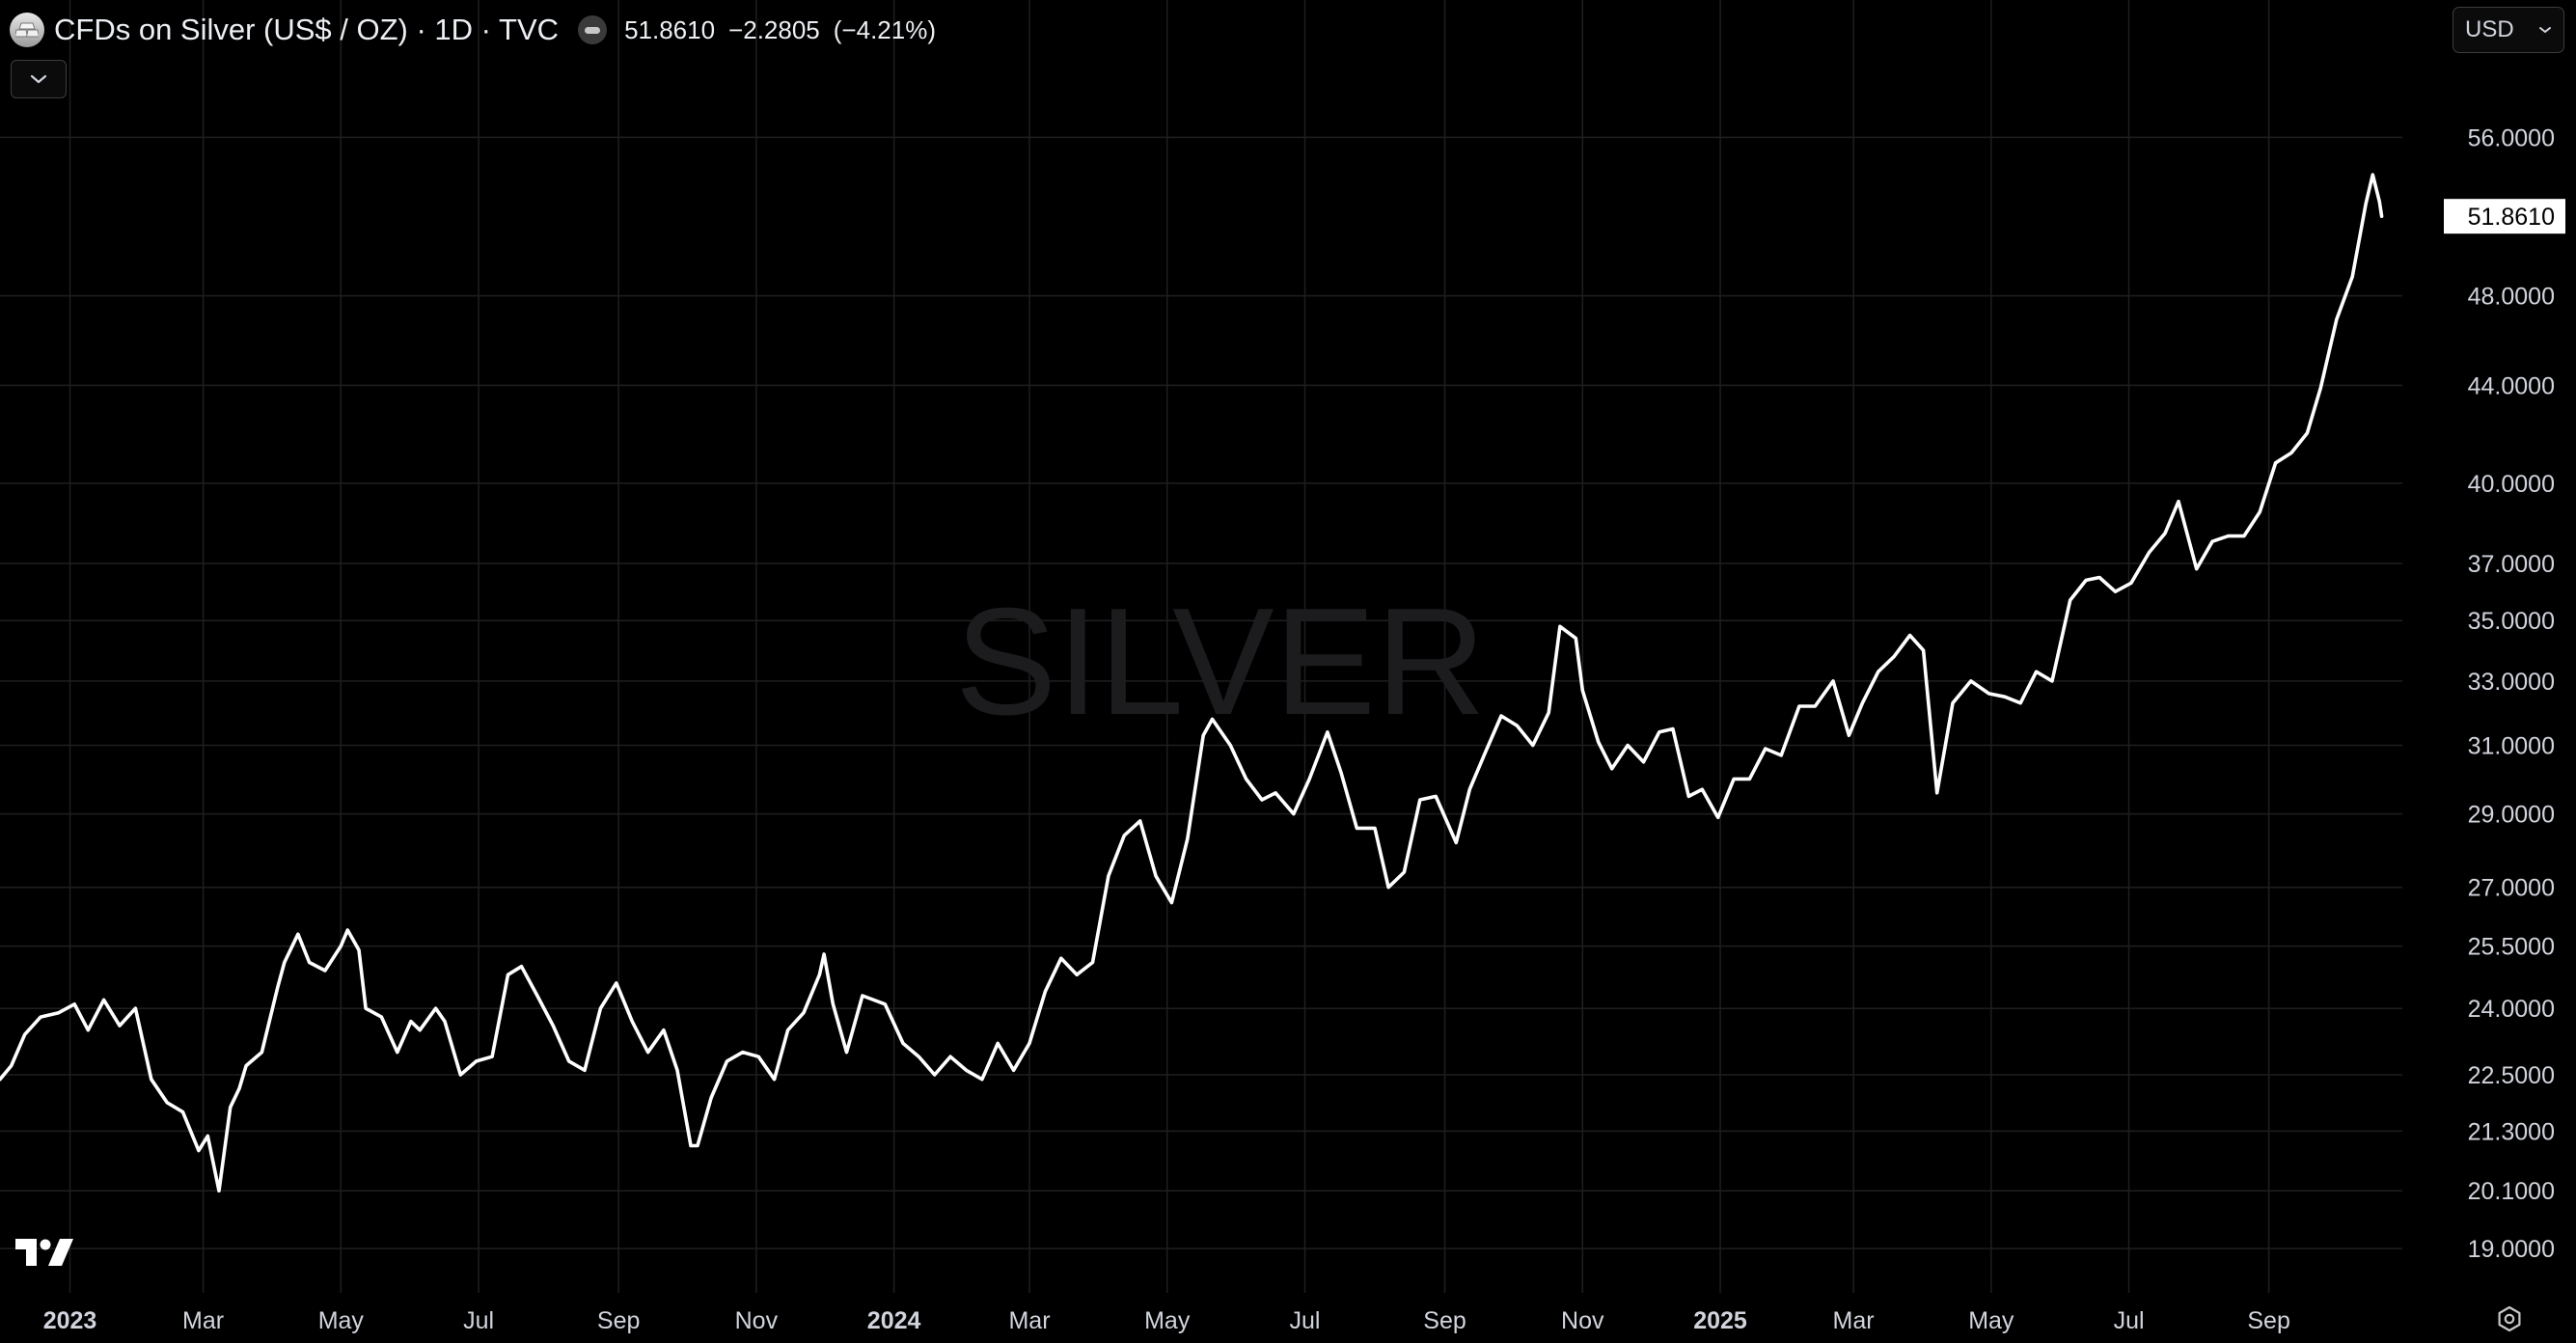  What do you see at coordinates (307, 29) in the screenshot?
I see `symbol-title: CFDs on Silver (US$ / OZ) · 1D · TVC` at bounding box center [307, 29].